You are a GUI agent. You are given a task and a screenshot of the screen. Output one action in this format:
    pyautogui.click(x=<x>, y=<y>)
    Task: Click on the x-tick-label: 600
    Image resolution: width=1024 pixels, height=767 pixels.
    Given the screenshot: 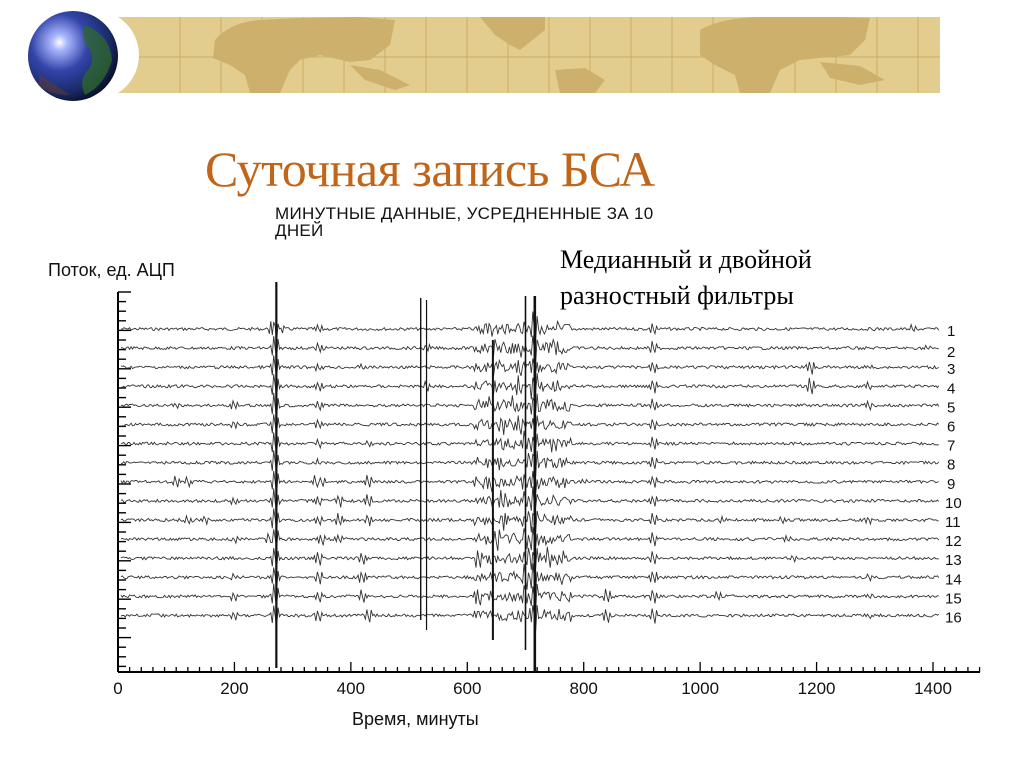 What is the action you would take?
    pyautogui.click(x=467, y=688)
    